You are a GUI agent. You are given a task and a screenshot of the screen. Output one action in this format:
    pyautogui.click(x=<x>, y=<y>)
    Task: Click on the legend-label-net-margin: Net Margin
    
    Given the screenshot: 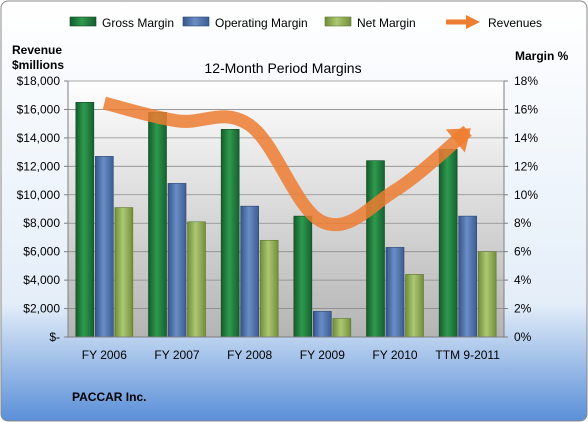 What is the action you would take?
    pyautogui.click(x=386, y=23)
    